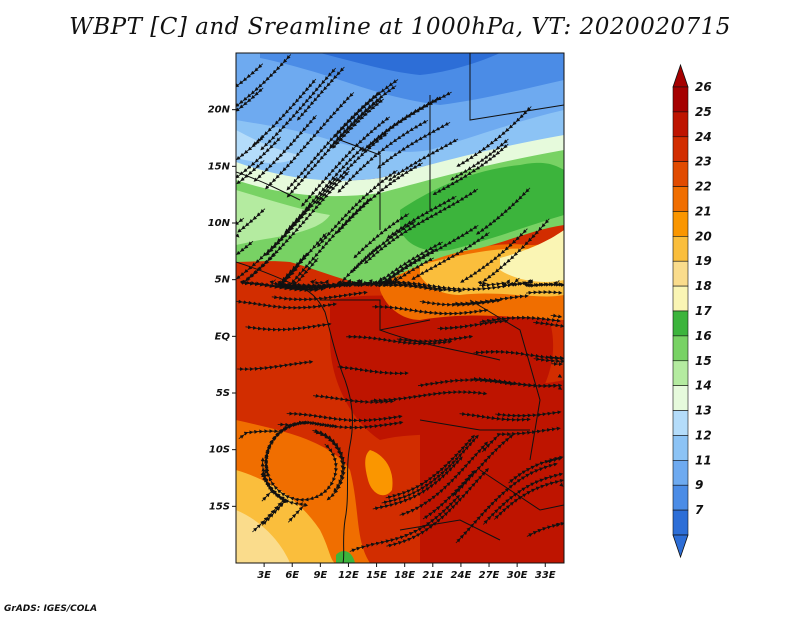 This screenshot has height=618, width=800. Describe the element at coordinates (703, 361) in the screenshot. I see `colorbar-label: 15` at that location.